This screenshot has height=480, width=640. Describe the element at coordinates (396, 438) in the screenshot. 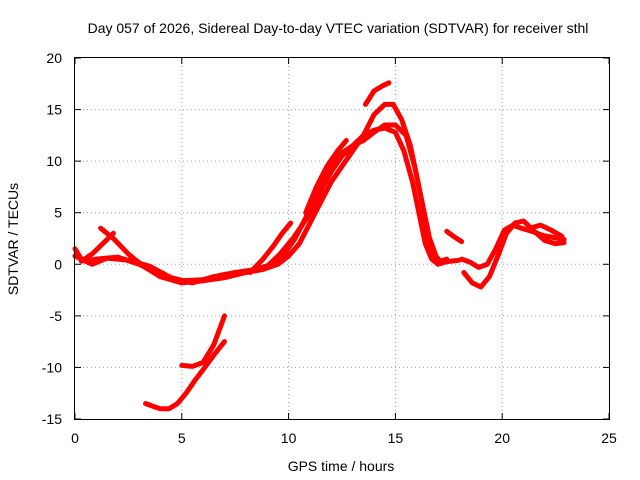

I see `x-tick-label: 15` at that location.